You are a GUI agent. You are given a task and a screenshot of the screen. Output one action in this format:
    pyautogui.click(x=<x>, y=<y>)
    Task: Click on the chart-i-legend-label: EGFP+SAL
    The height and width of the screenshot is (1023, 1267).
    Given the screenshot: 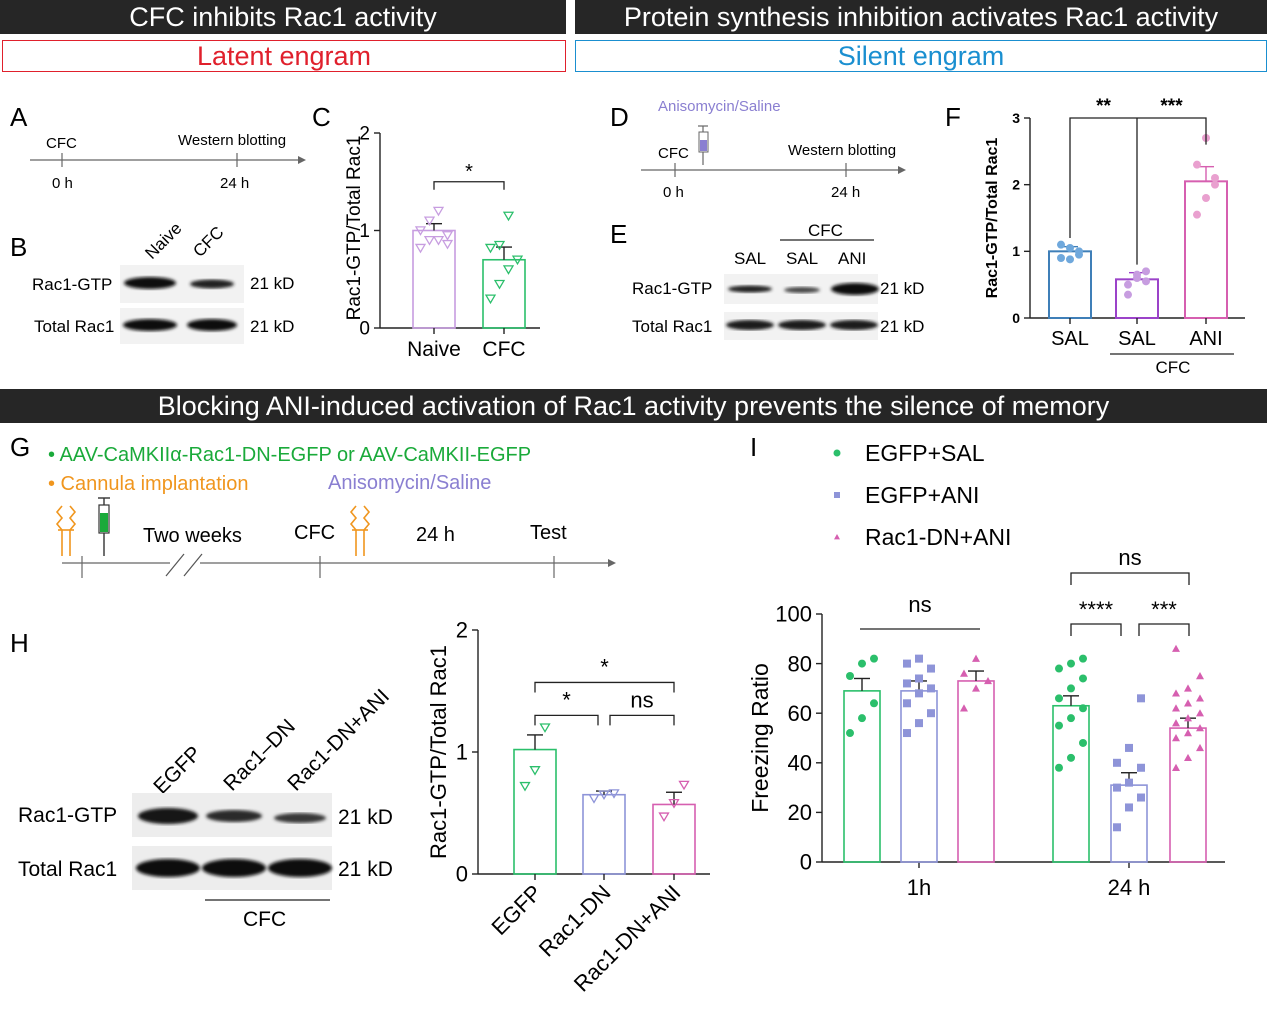 What is the action you would take?
    pyautogui.click(x=925, y=453)
    